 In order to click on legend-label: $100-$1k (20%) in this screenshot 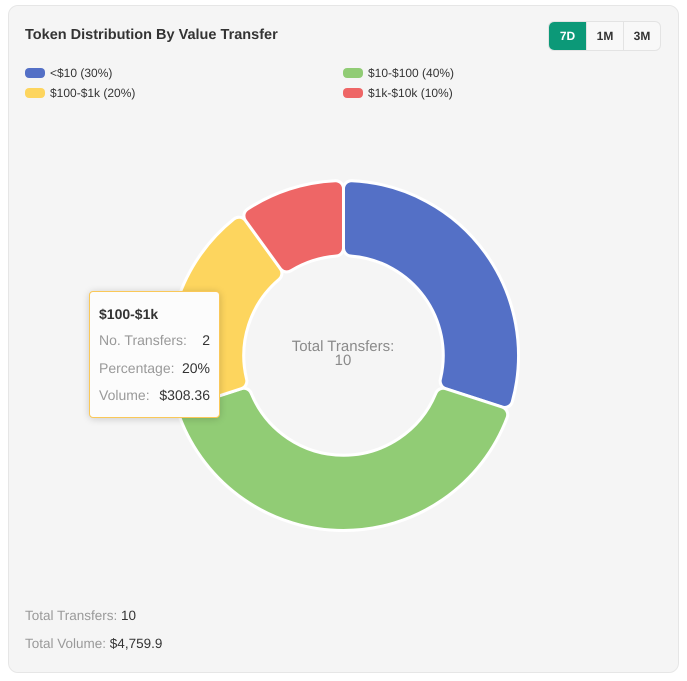, I will do `click(93, 93)`.